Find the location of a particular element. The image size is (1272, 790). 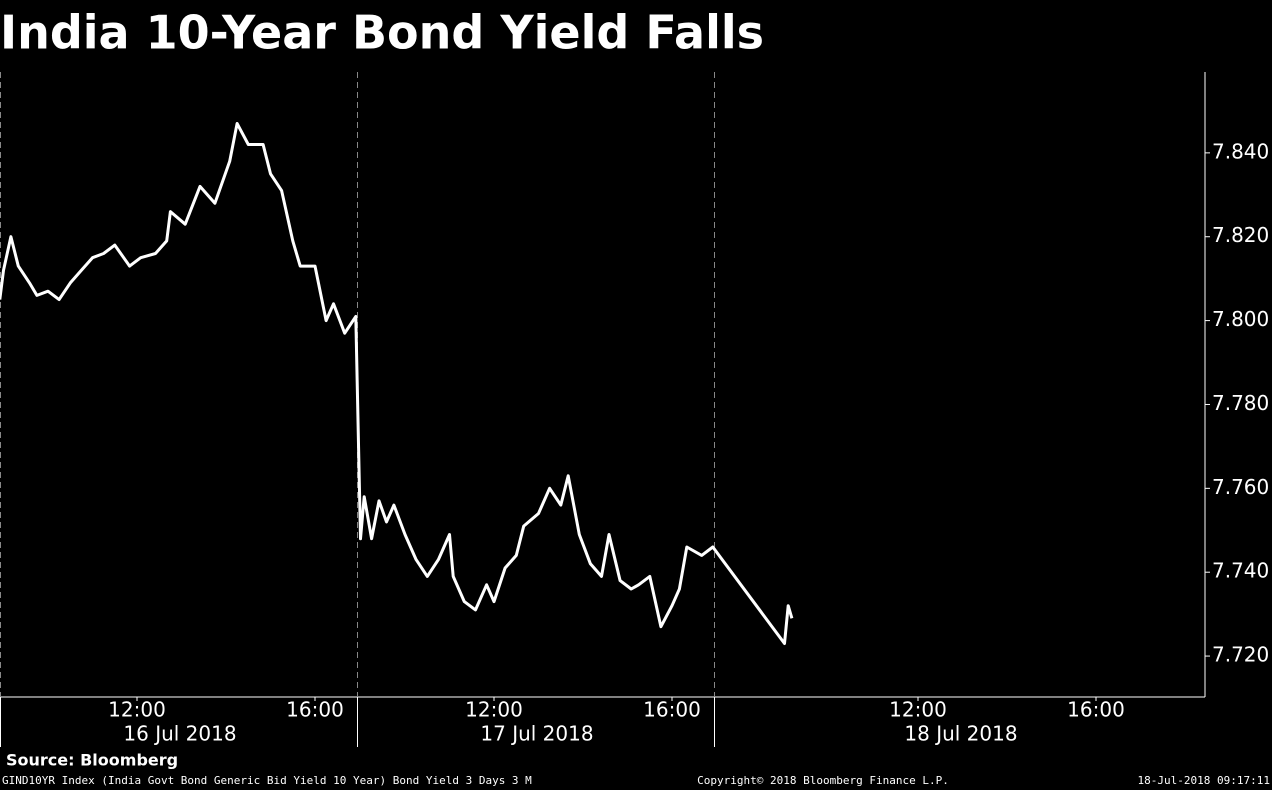

y-tick-label: 7.780 is located at coordinates (1240, 403).